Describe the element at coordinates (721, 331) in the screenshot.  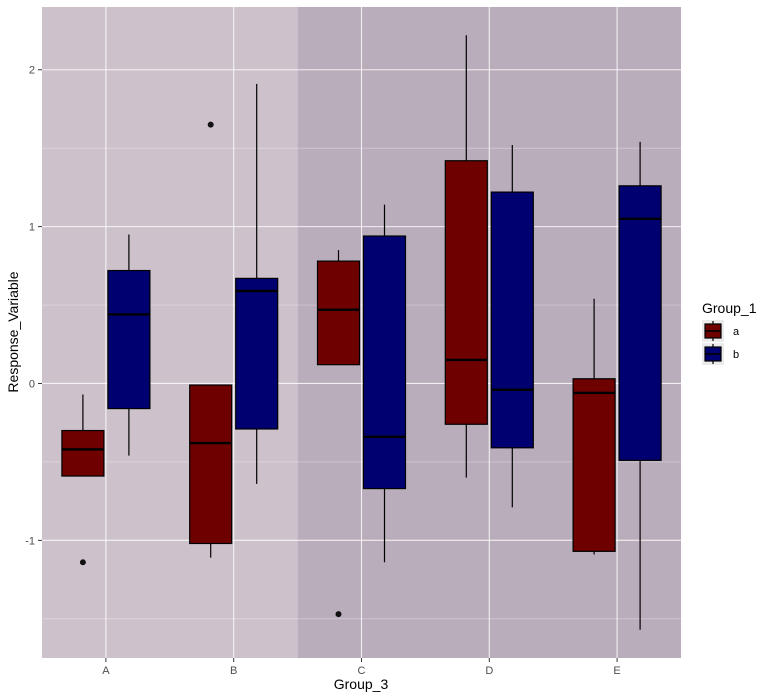
I see `legend-key-a: a` at that location.